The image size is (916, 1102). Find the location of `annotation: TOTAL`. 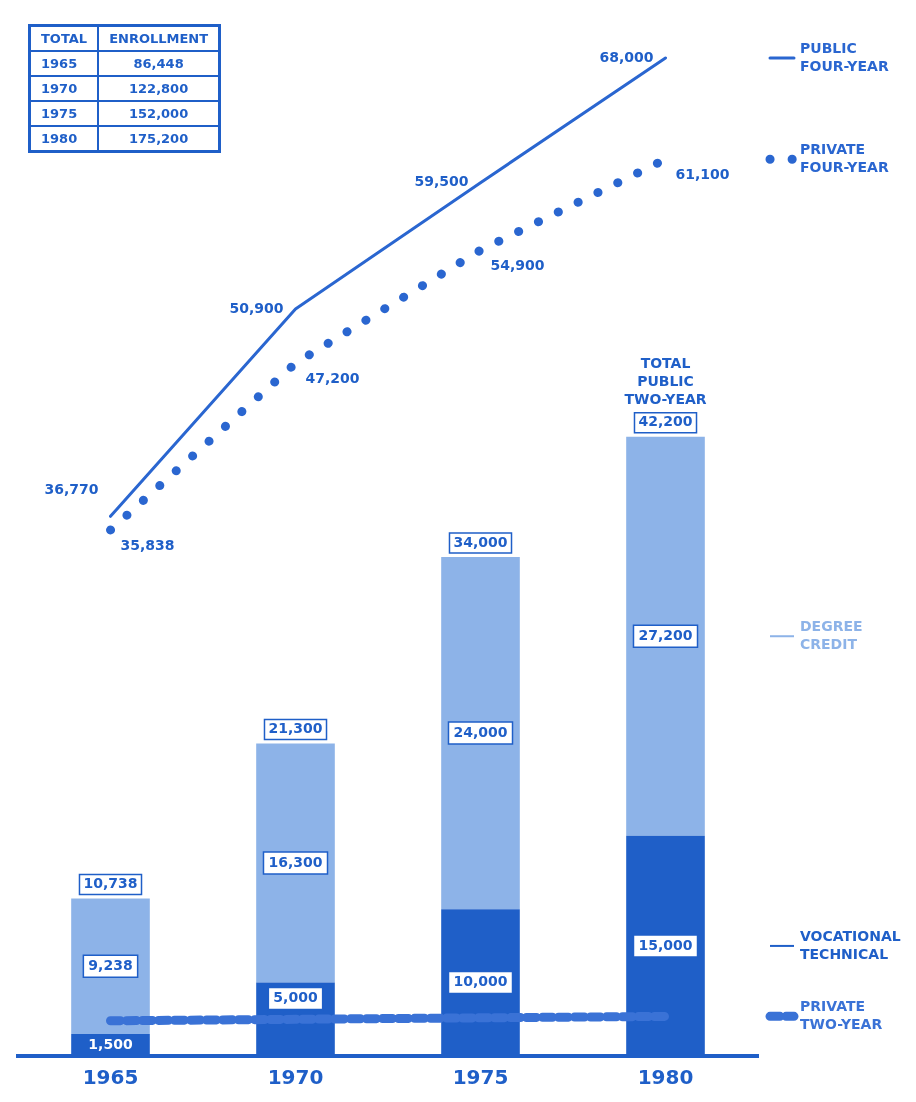

annotation: TOTAL is located at coordinates (64, 38).